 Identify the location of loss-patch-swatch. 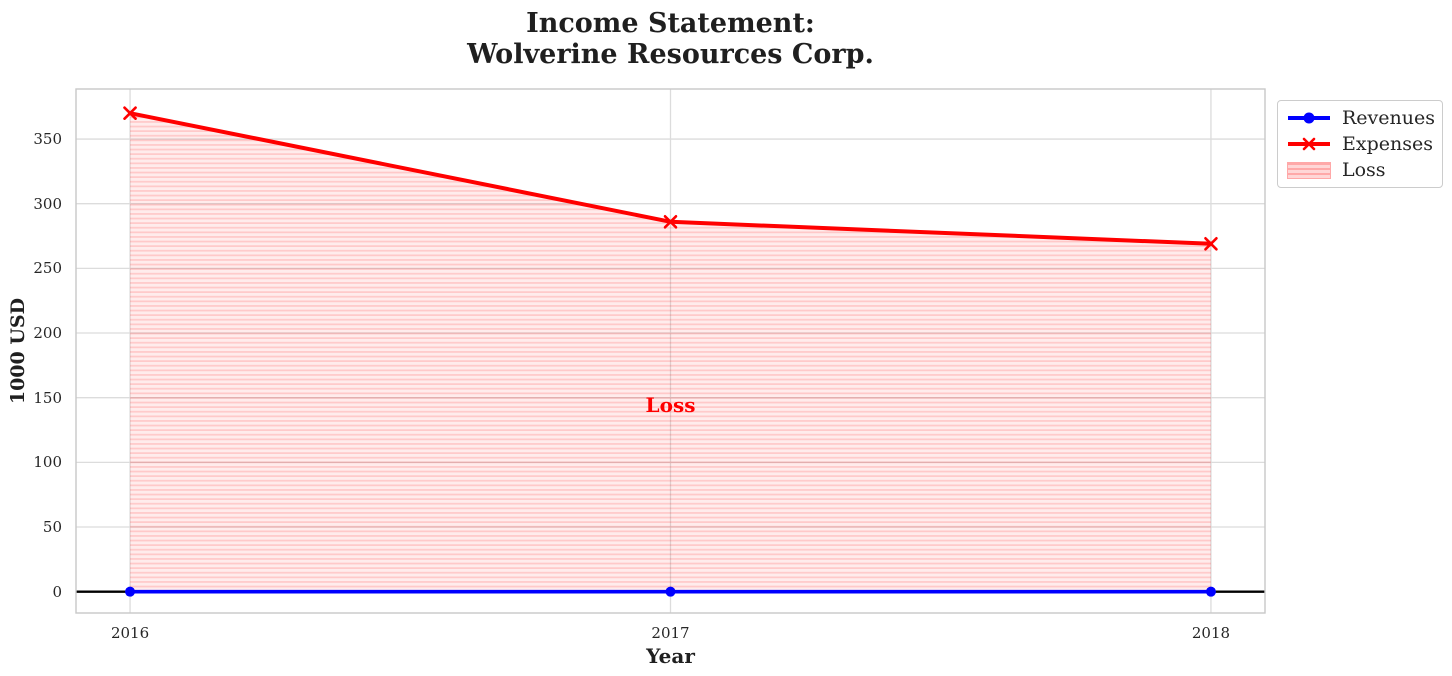
(1309, 170).